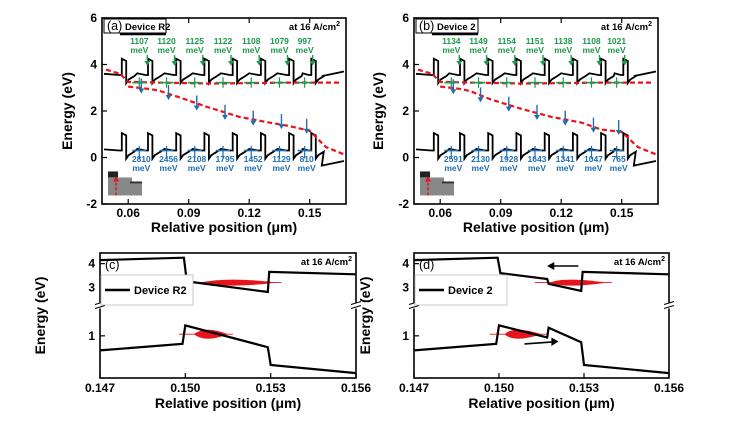 This screenshot has width=732, height=425. I want to click on electron-energy-value: 1079, so click(279, 41).